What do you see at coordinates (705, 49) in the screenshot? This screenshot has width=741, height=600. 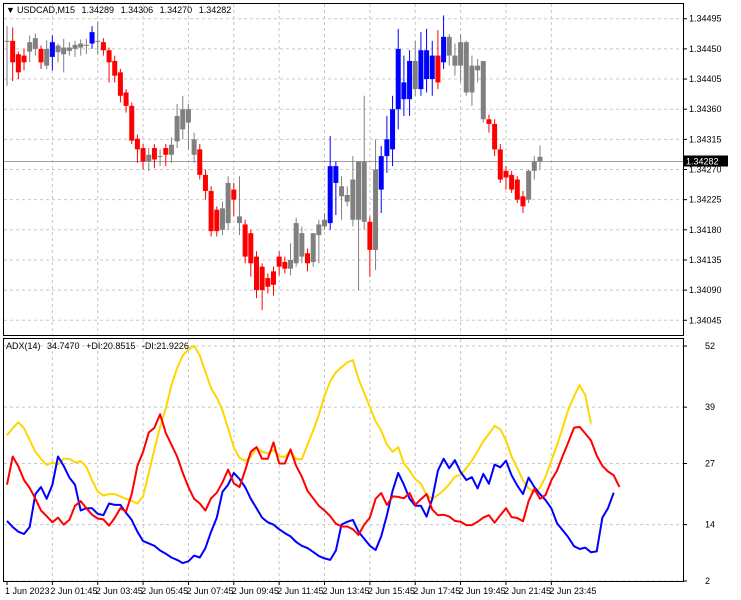 I see `price-tick-label: 1.34450` at bounding box center [705, 49].